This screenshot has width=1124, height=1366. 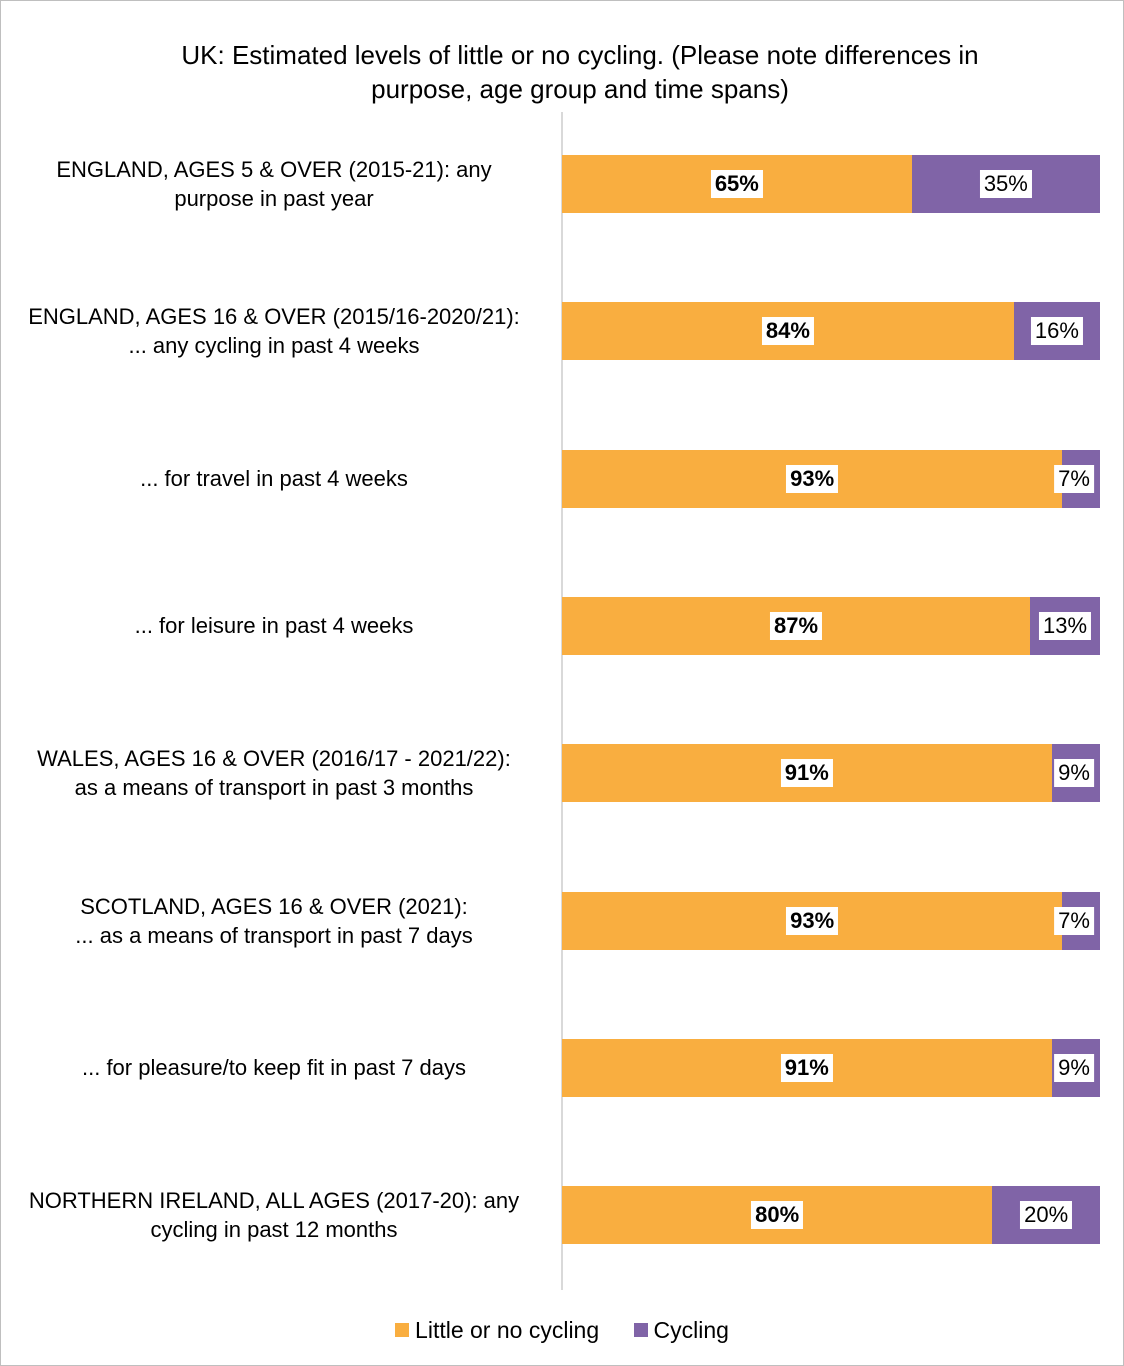 I want to click on data-label-little-or-no-cycling: 87%, so click(x=796, y=625).